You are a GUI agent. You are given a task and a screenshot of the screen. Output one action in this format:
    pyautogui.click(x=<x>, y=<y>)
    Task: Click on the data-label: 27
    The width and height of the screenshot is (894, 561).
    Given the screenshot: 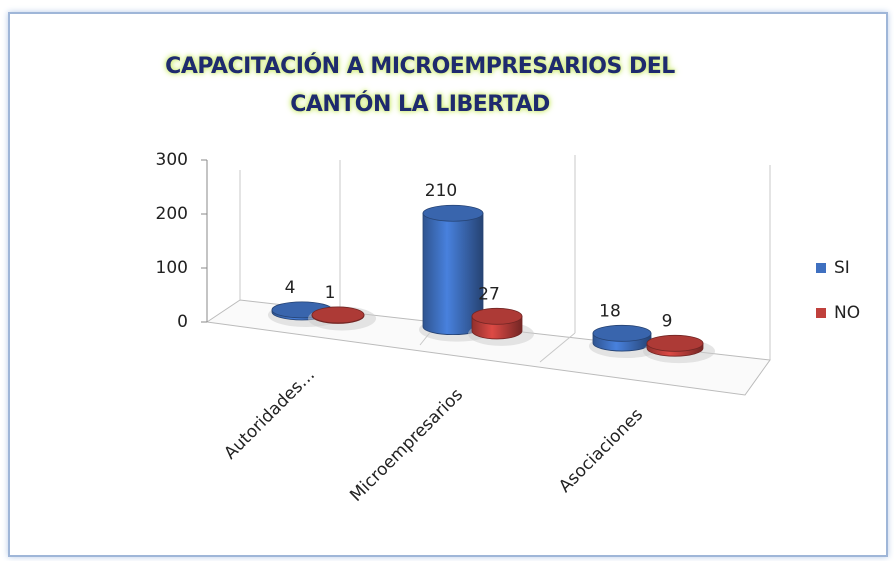 What is the action you would take?
    pyautogui.click(x=489, y=294)
    